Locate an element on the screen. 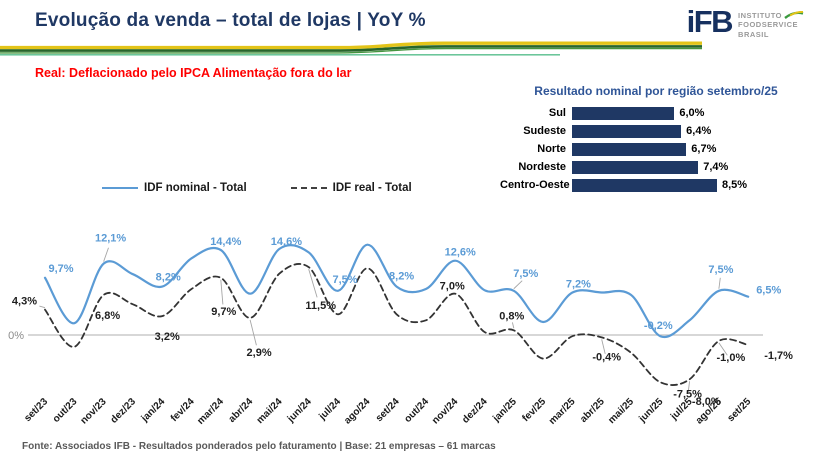  region-value: 6,0% is located at coordinates (692, 113).